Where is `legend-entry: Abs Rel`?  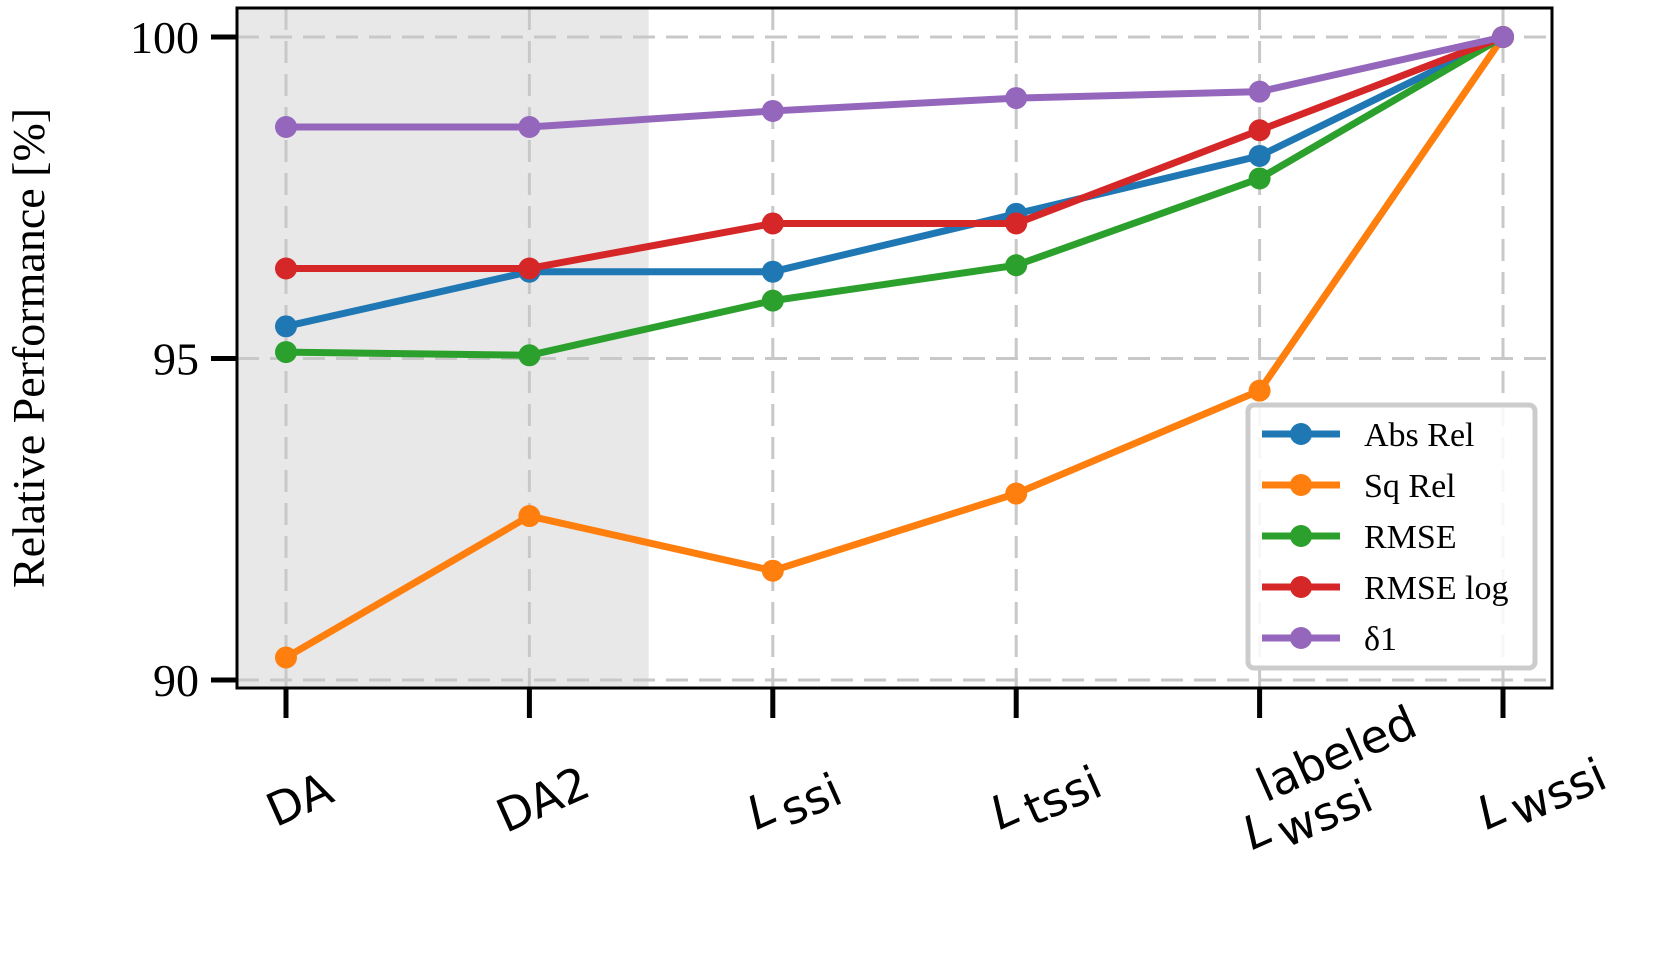
legend-entry: Abs Rel is located at coordinates (1368, 435).